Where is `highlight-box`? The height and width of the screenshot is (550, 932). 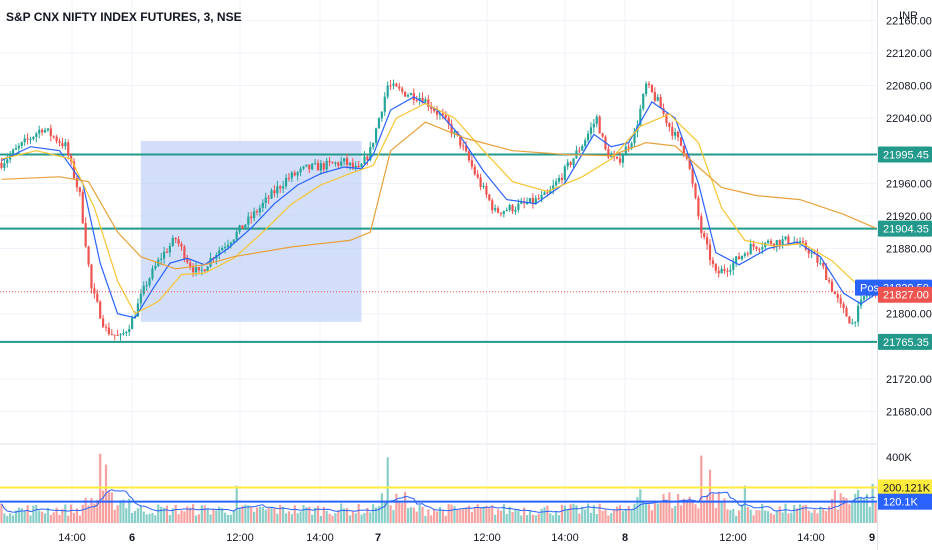 highlight-box is located at coordinates (251, 231).